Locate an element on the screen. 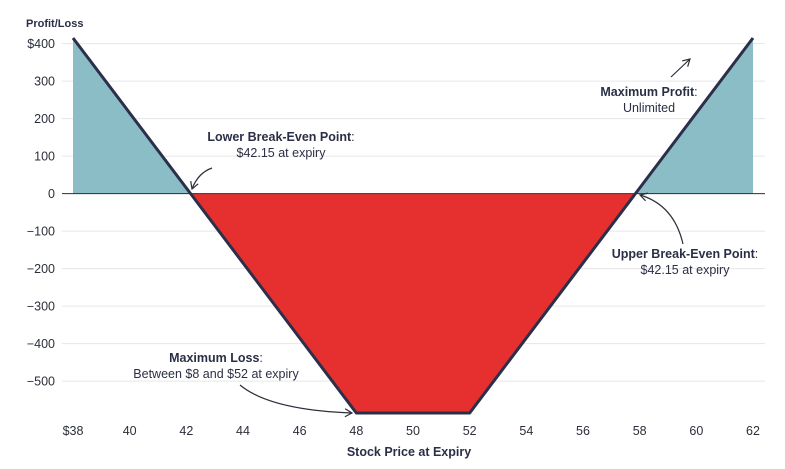  y-axis-title: Profit/Loss is located at coordinates (54, 24).